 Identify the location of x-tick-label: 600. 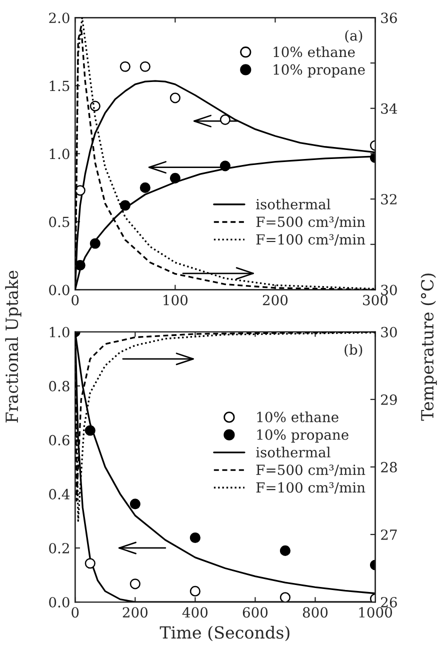
(255, 612).